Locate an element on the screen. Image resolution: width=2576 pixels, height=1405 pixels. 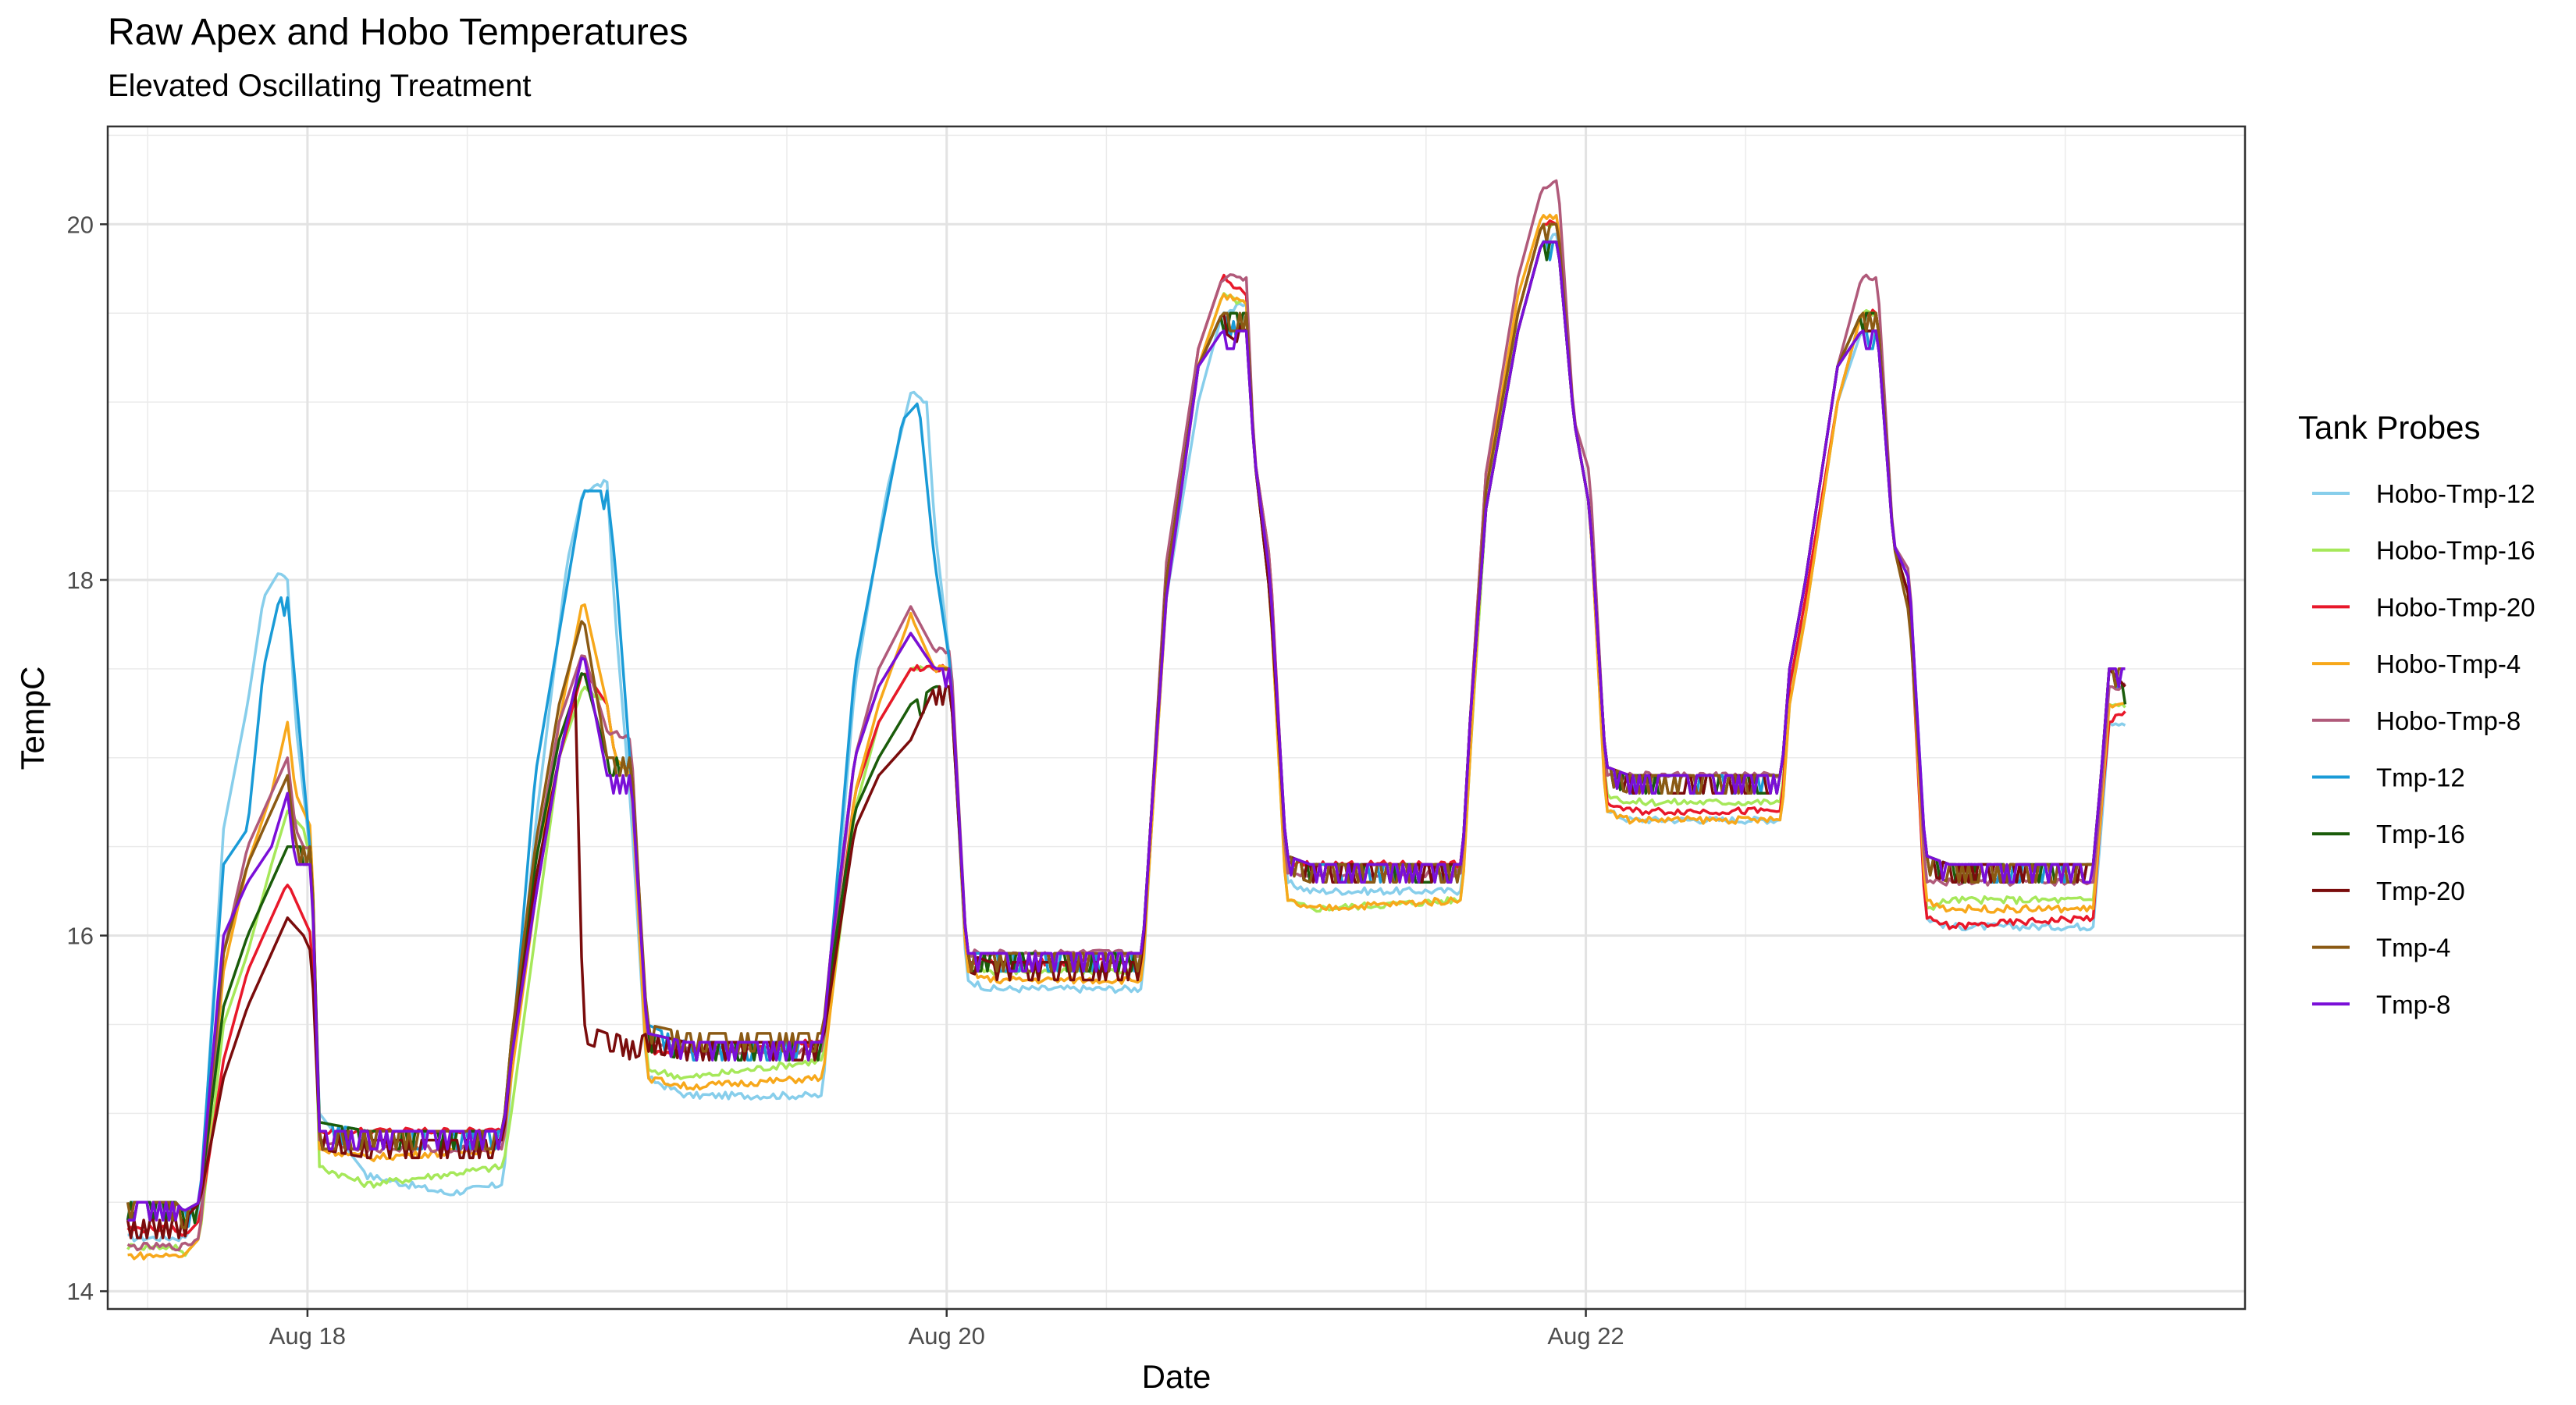
y-axis-title: TempC is located at coordinates (32, 718).